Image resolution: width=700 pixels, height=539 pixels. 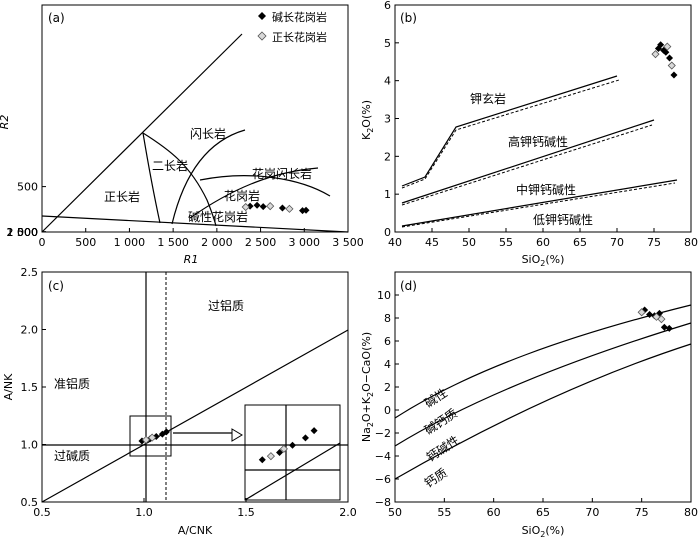 What do you see at coordinates (348, 242) in the screenshot?
I see `a-x-tick-label: 3 500` at bounding box center [348, 242].